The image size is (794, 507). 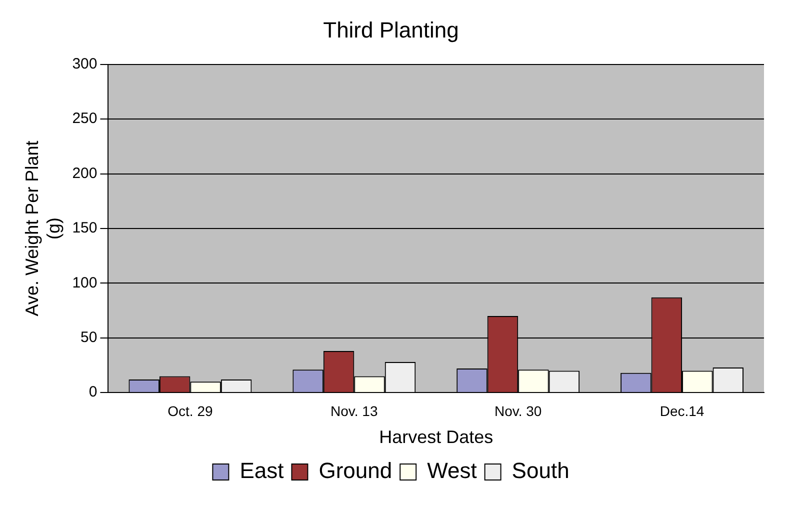 I want to click on y-axis-title: Ave. Weight Per Plant (g), so click(x=43, y=228).